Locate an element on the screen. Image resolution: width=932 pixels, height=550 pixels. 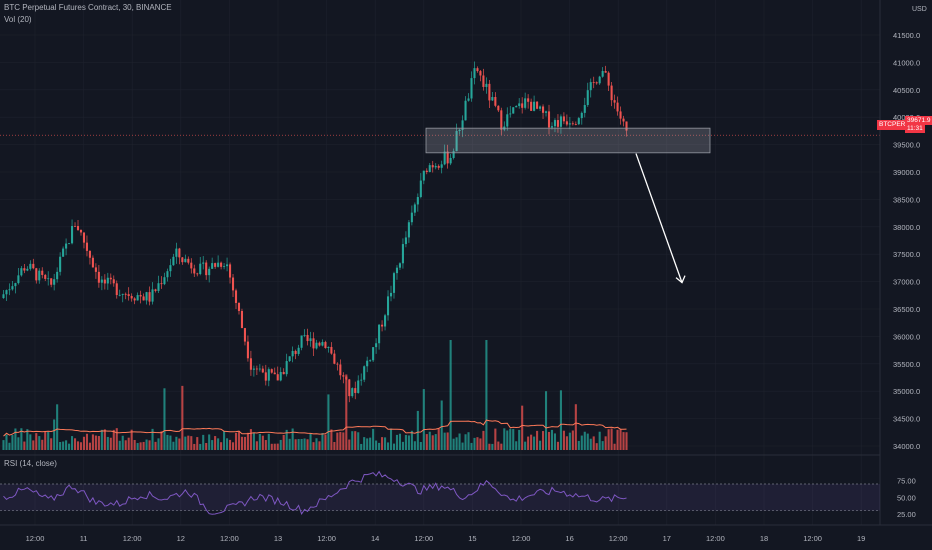
price-tick-label: 36000.0 is located at coordinates (906, 336).